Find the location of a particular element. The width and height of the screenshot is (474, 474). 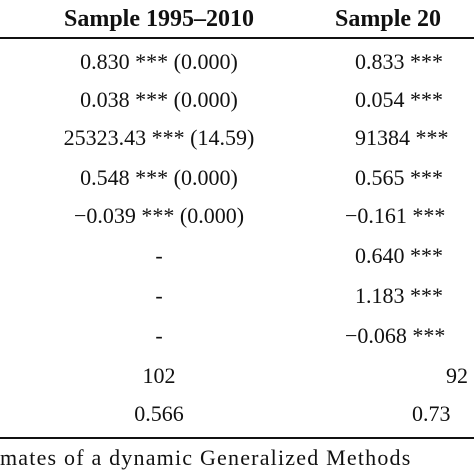

table-cell-r10-c1: 0.566 is located at coordinates (159, 413).